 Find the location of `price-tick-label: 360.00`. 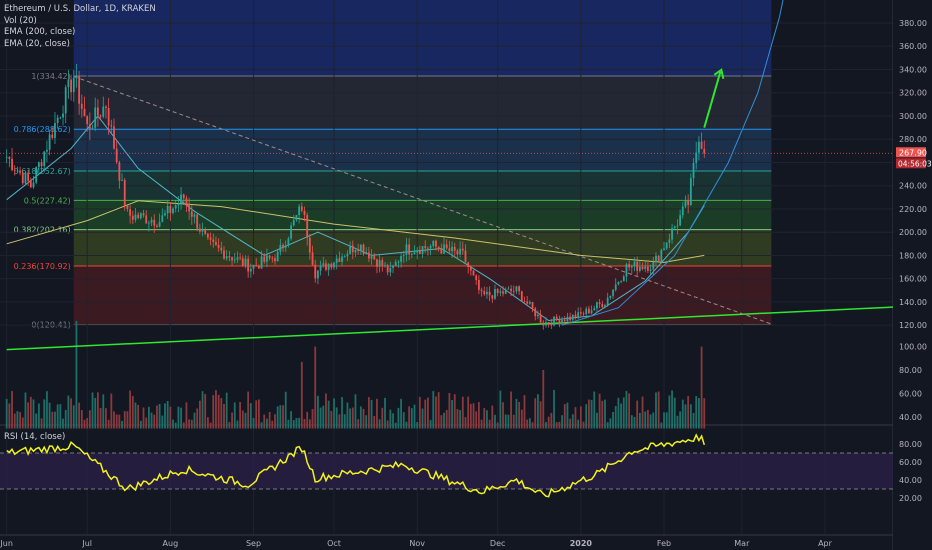

price-tick-label: 360.00 is located at coordinates (913, 46).